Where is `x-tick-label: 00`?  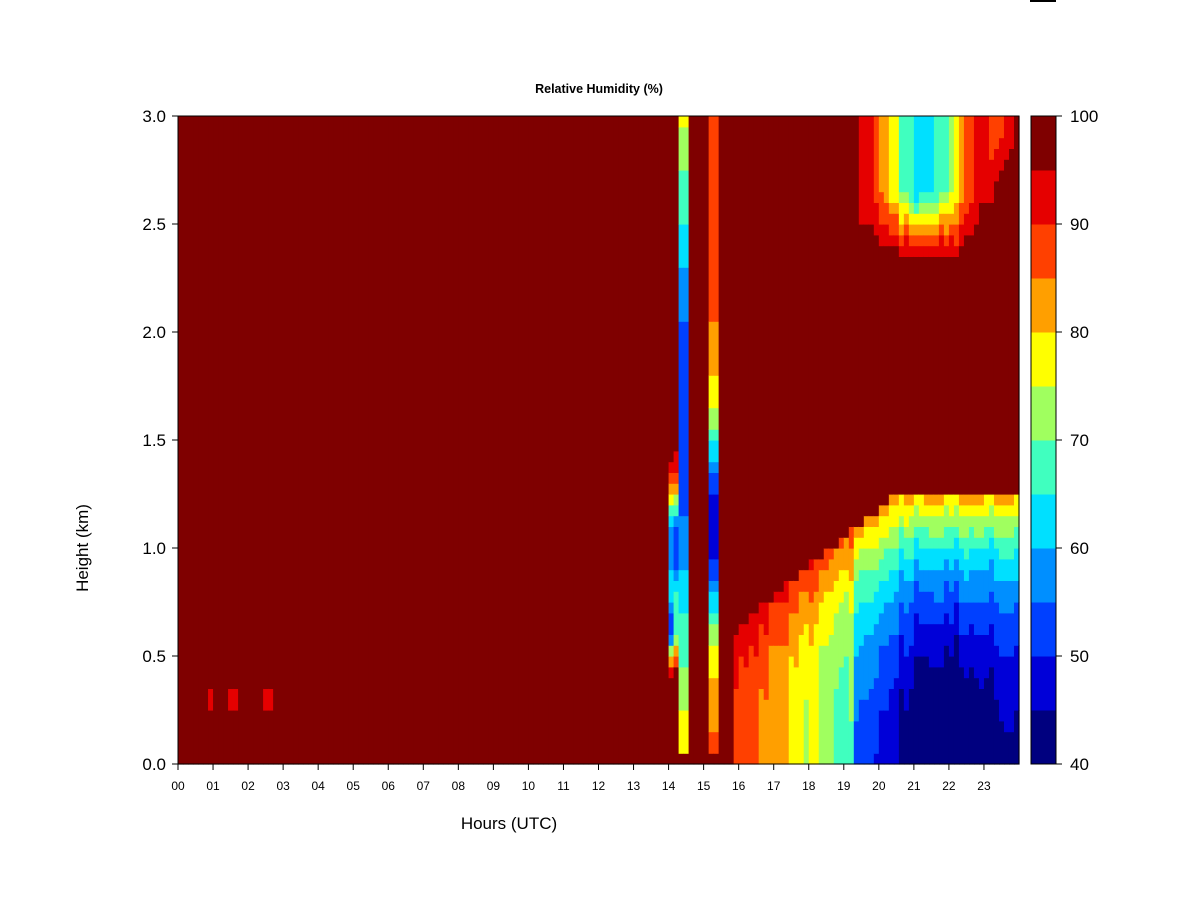
x-tick-label: 00 is located at coordinates (178, 786).